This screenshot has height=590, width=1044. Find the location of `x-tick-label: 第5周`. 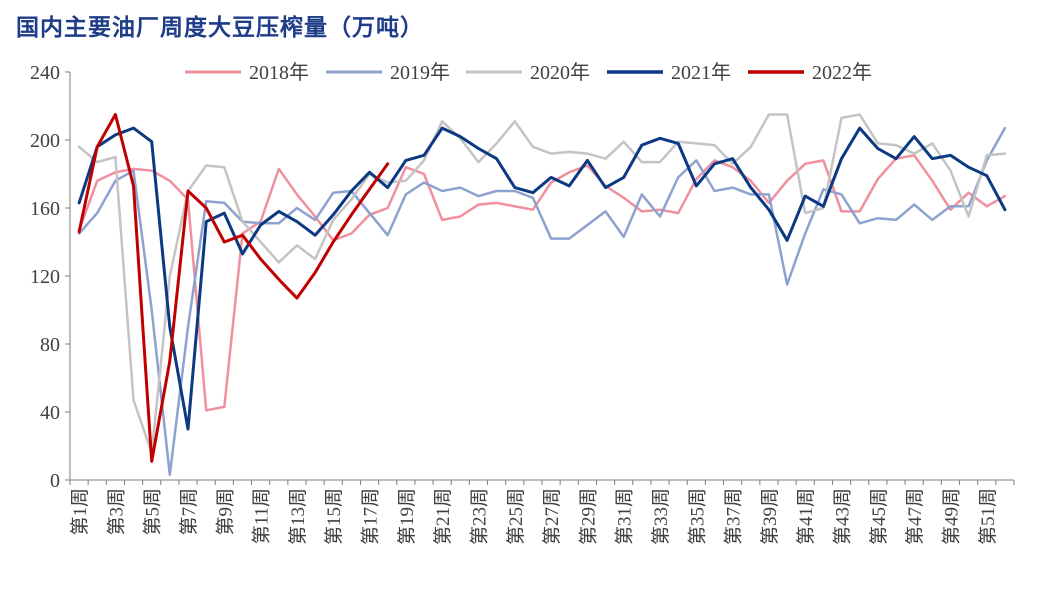

x-tick-label: 第5周 is located at coordinates (153, 512).